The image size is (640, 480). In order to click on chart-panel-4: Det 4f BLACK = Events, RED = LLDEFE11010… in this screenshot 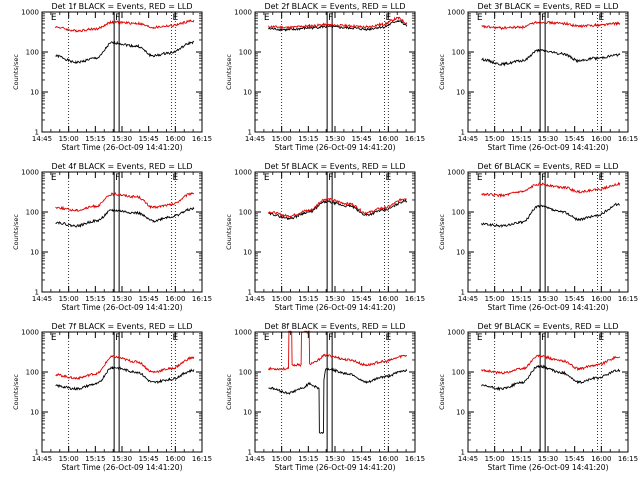, I will do `click(112, 237)`.